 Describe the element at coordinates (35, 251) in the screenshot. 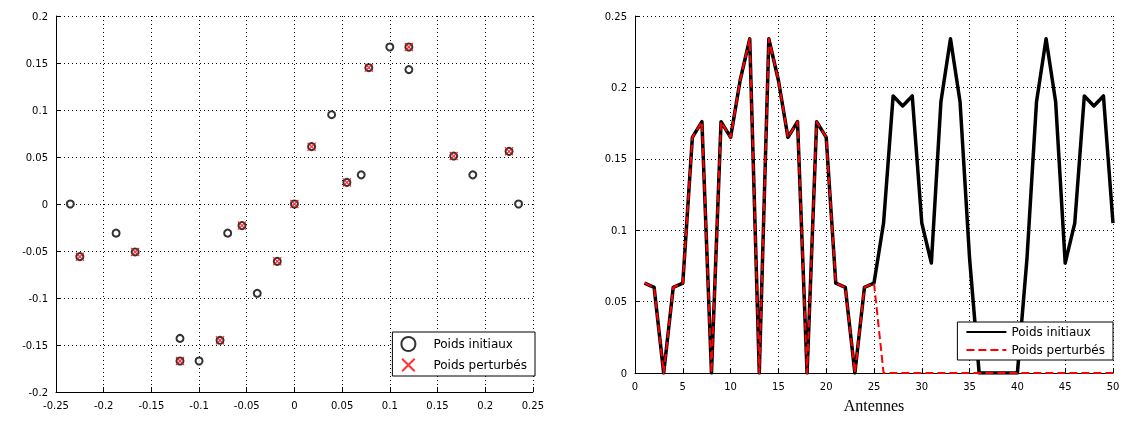

I see `y-tick-label: -0.05` at that location.